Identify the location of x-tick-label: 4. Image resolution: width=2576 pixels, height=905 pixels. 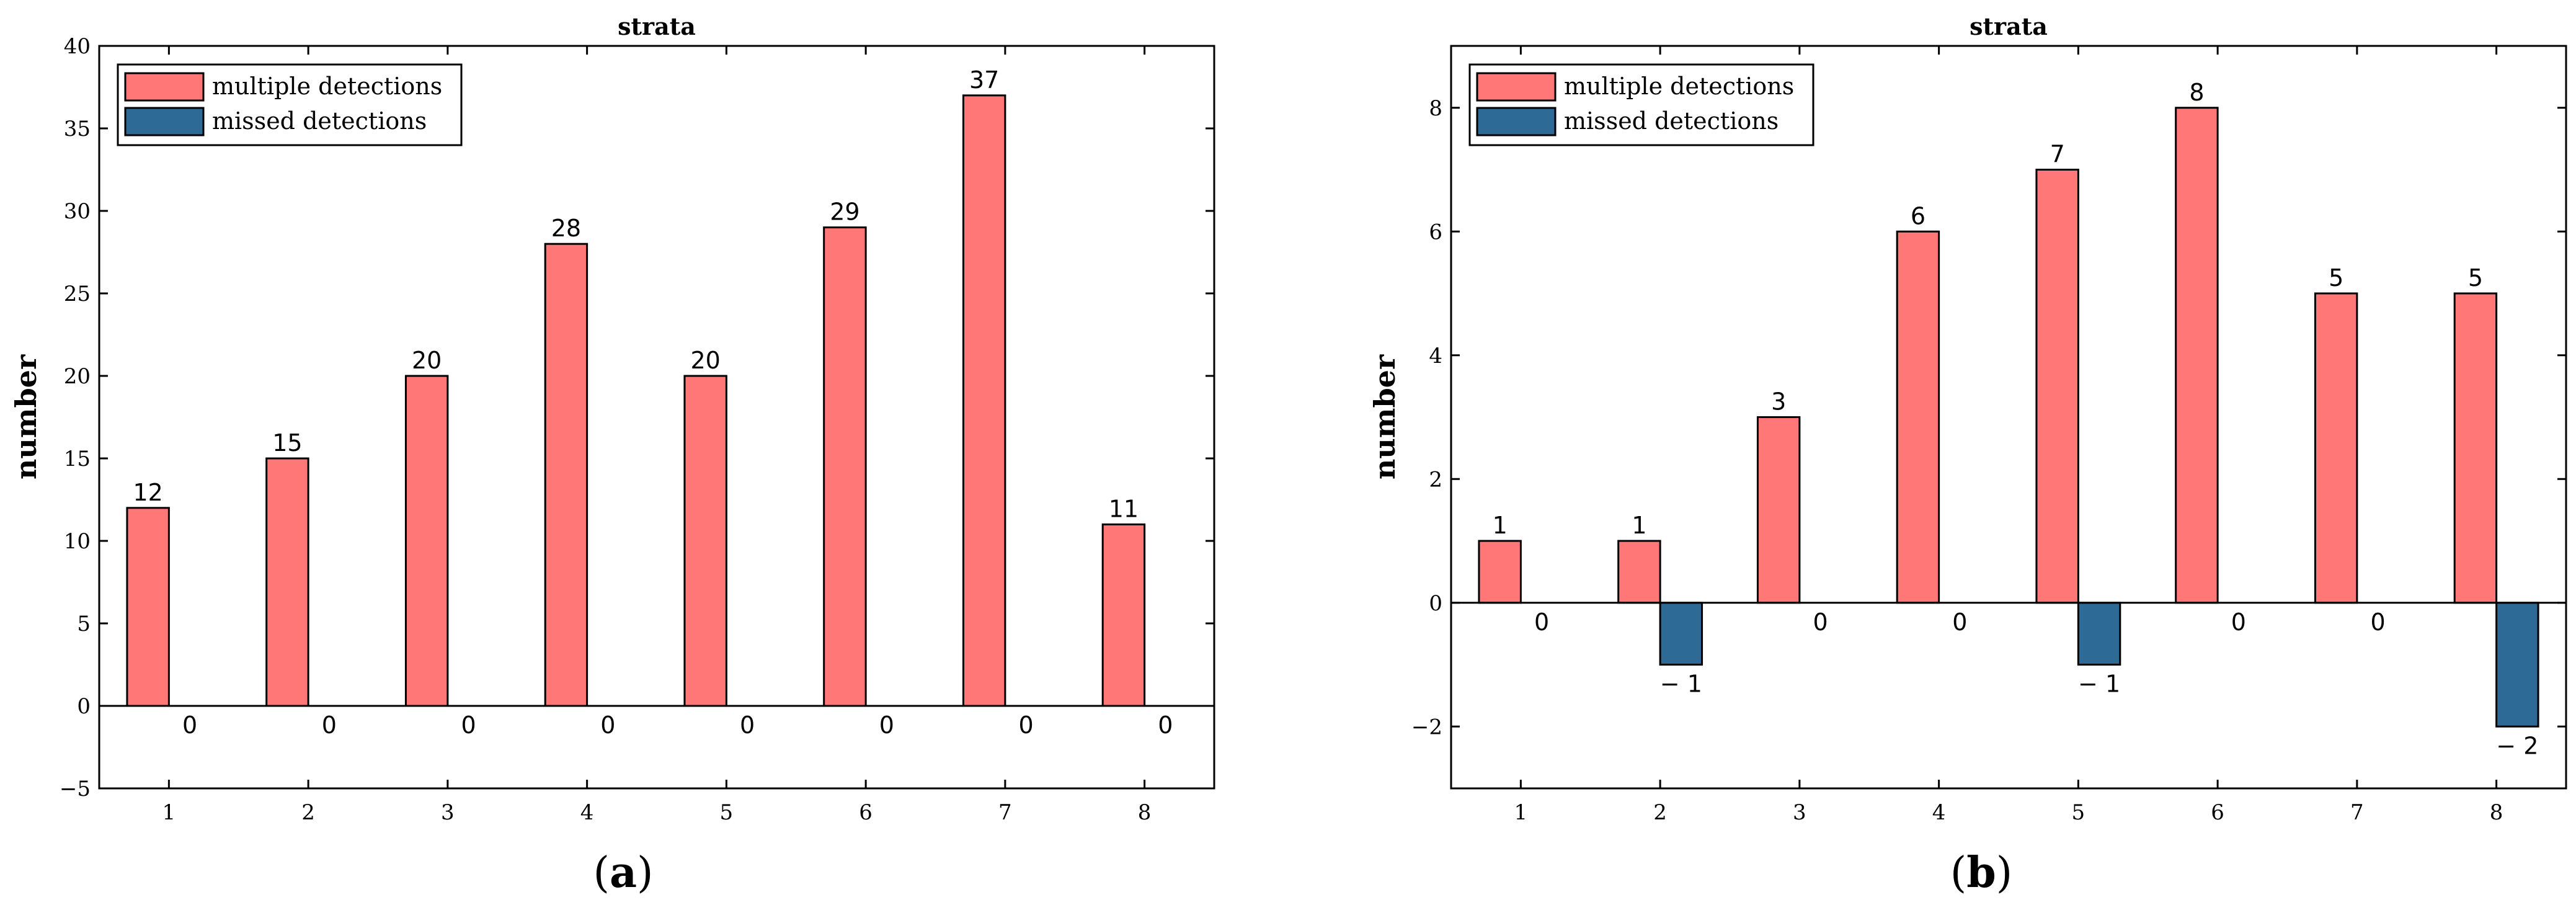
(1939, 812).